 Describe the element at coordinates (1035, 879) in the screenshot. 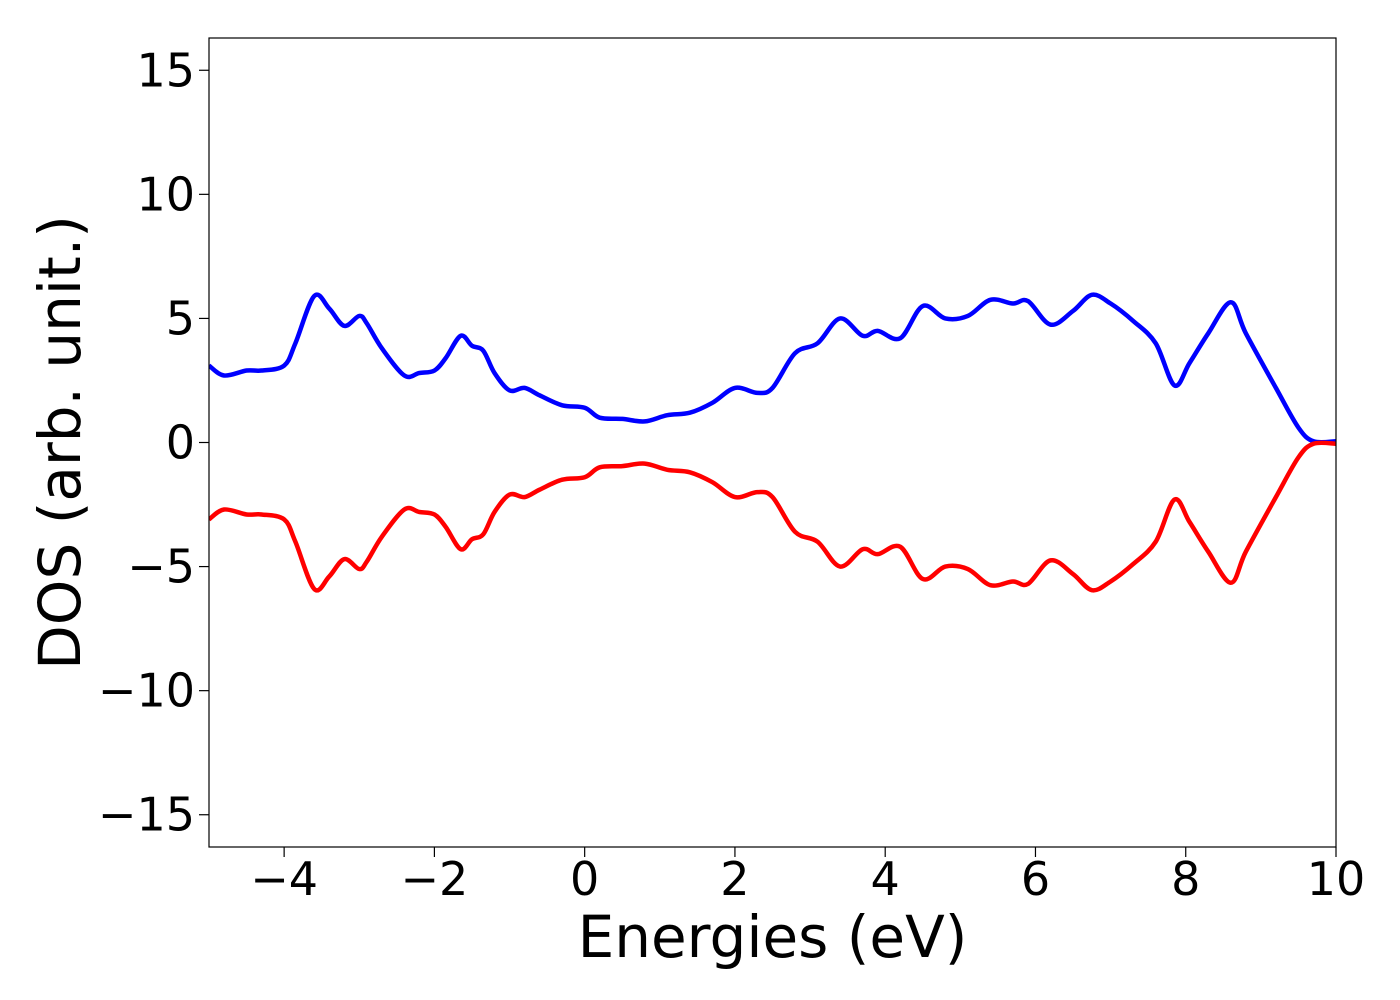

I see `x-tick-label: 6` at that location.